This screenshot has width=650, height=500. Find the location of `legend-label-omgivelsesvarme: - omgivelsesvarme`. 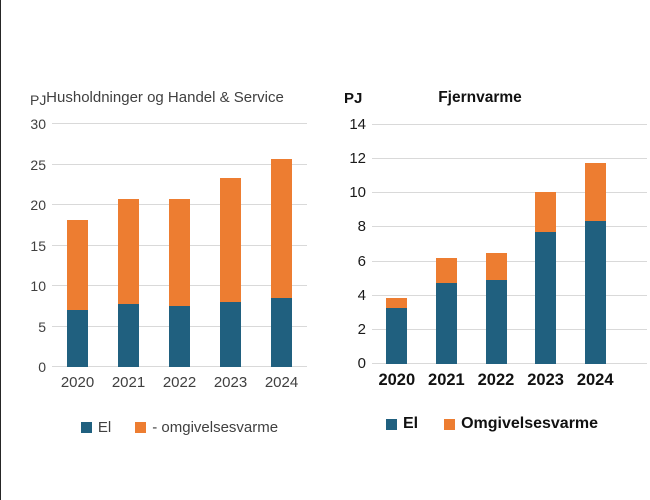

legend-label-omgivelsesvarme: - omgivelsesvarme is located at coordinates (215, 427).